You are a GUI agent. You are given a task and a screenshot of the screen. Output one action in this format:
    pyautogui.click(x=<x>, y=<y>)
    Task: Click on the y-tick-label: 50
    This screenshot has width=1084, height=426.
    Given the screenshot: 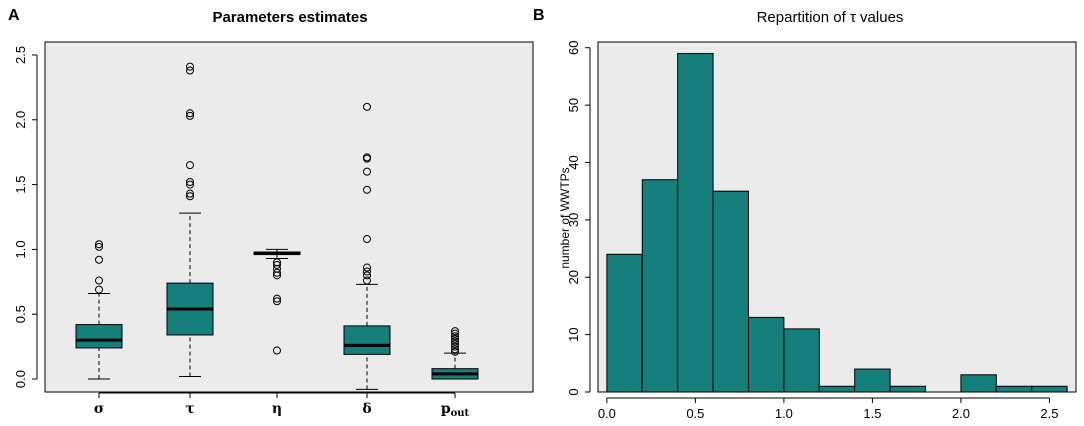 What is the action you would take?
    pyautogui.click(x=573, y=105)
    